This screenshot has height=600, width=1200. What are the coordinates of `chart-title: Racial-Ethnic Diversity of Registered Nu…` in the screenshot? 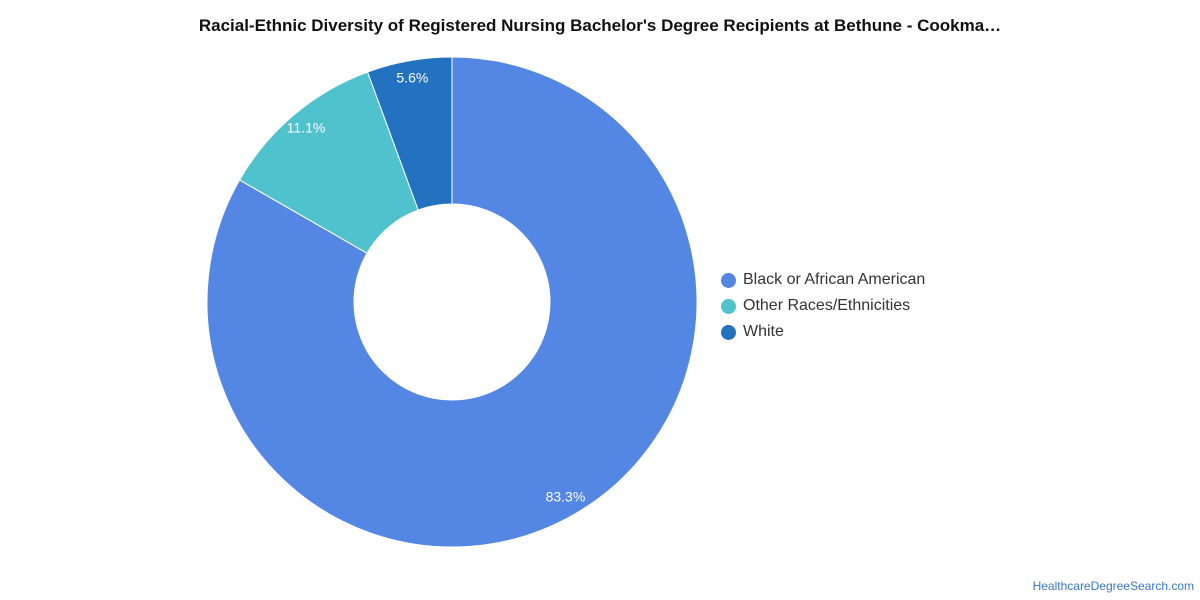 It's located at (600, 25).